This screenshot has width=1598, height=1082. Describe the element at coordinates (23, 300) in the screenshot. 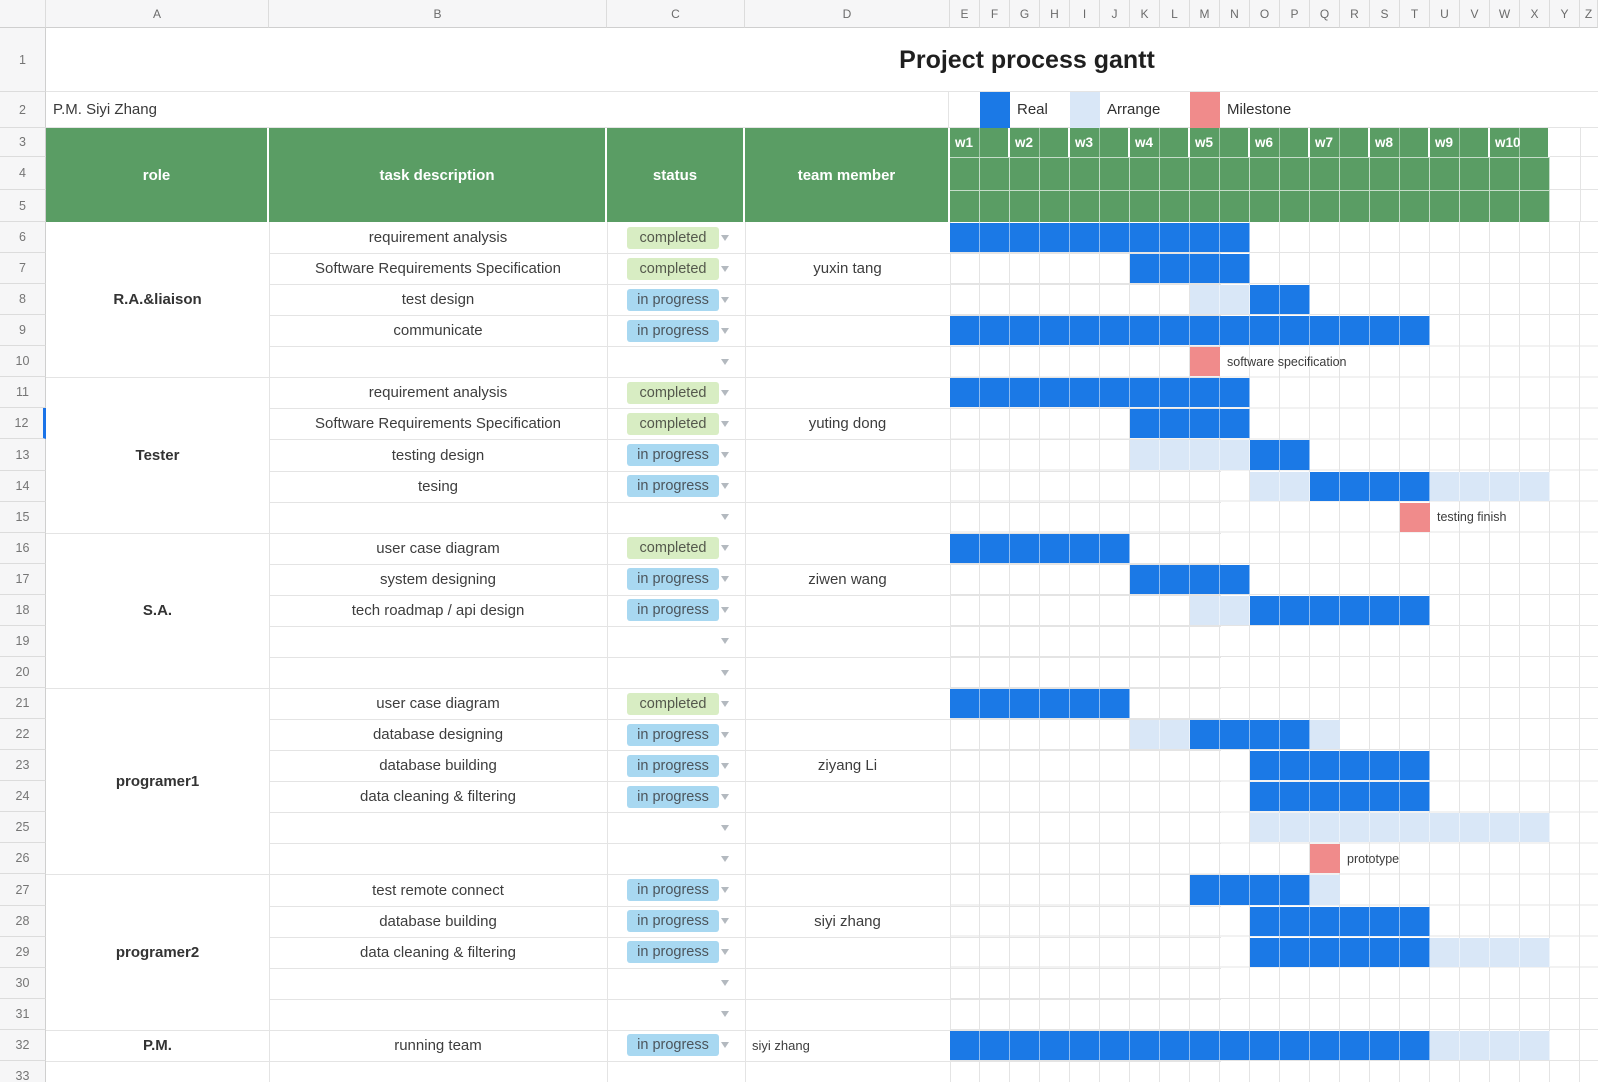

I see `row-header-8: 8` at that location.